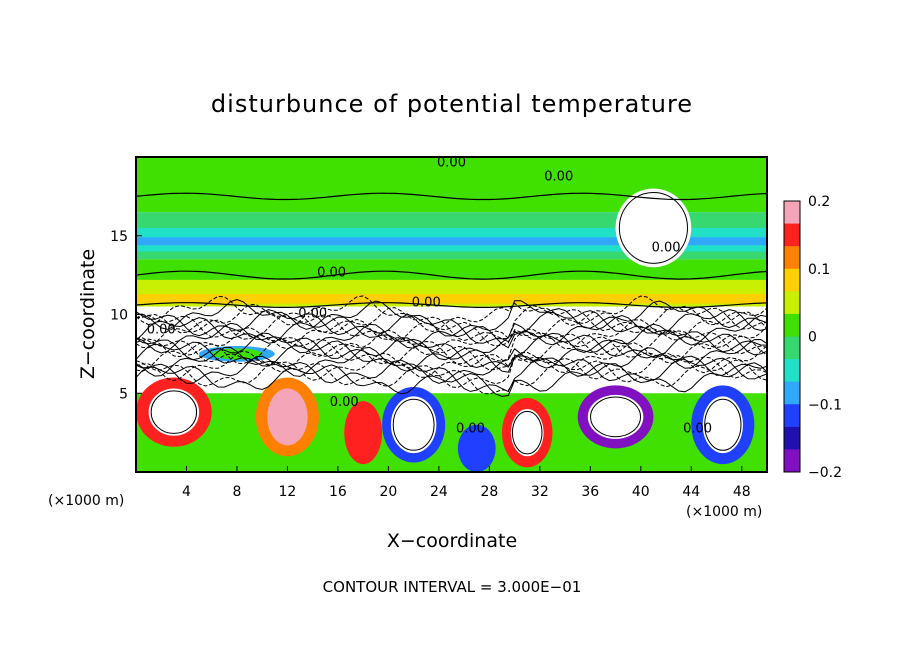 The image size is (904, 654). Describe the element at coordinates (819, 270) in the screenshot. I see `colorbar-tick-label-1: 0.1` at that location.